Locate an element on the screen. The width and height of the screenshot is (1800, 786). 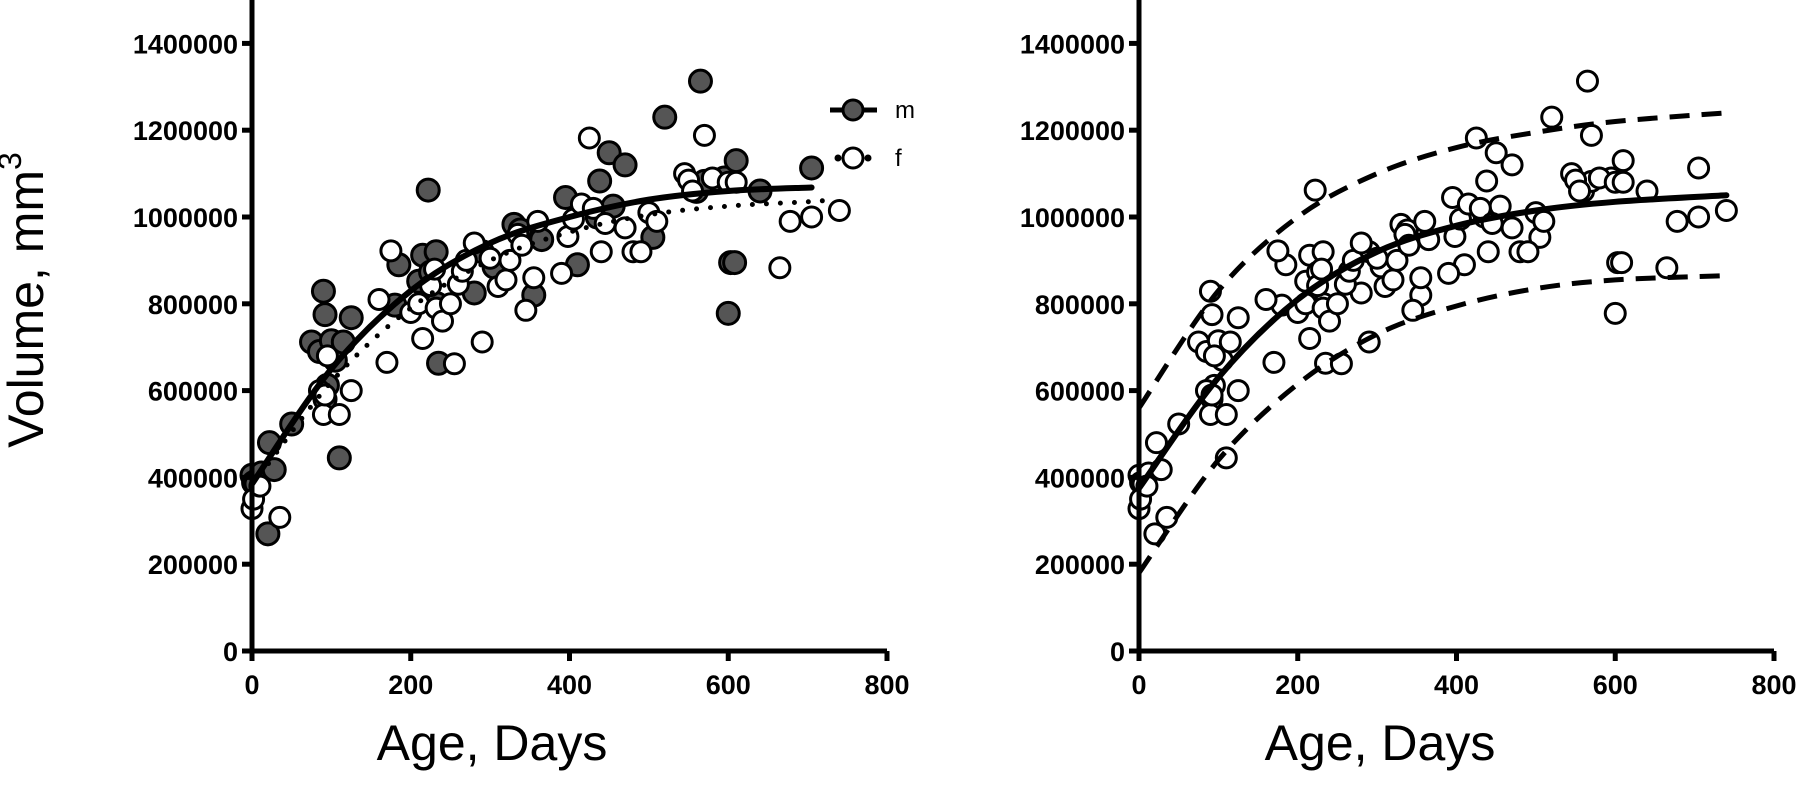
left-y-tick-label: 1400000 is located at coordinates (185, 44).